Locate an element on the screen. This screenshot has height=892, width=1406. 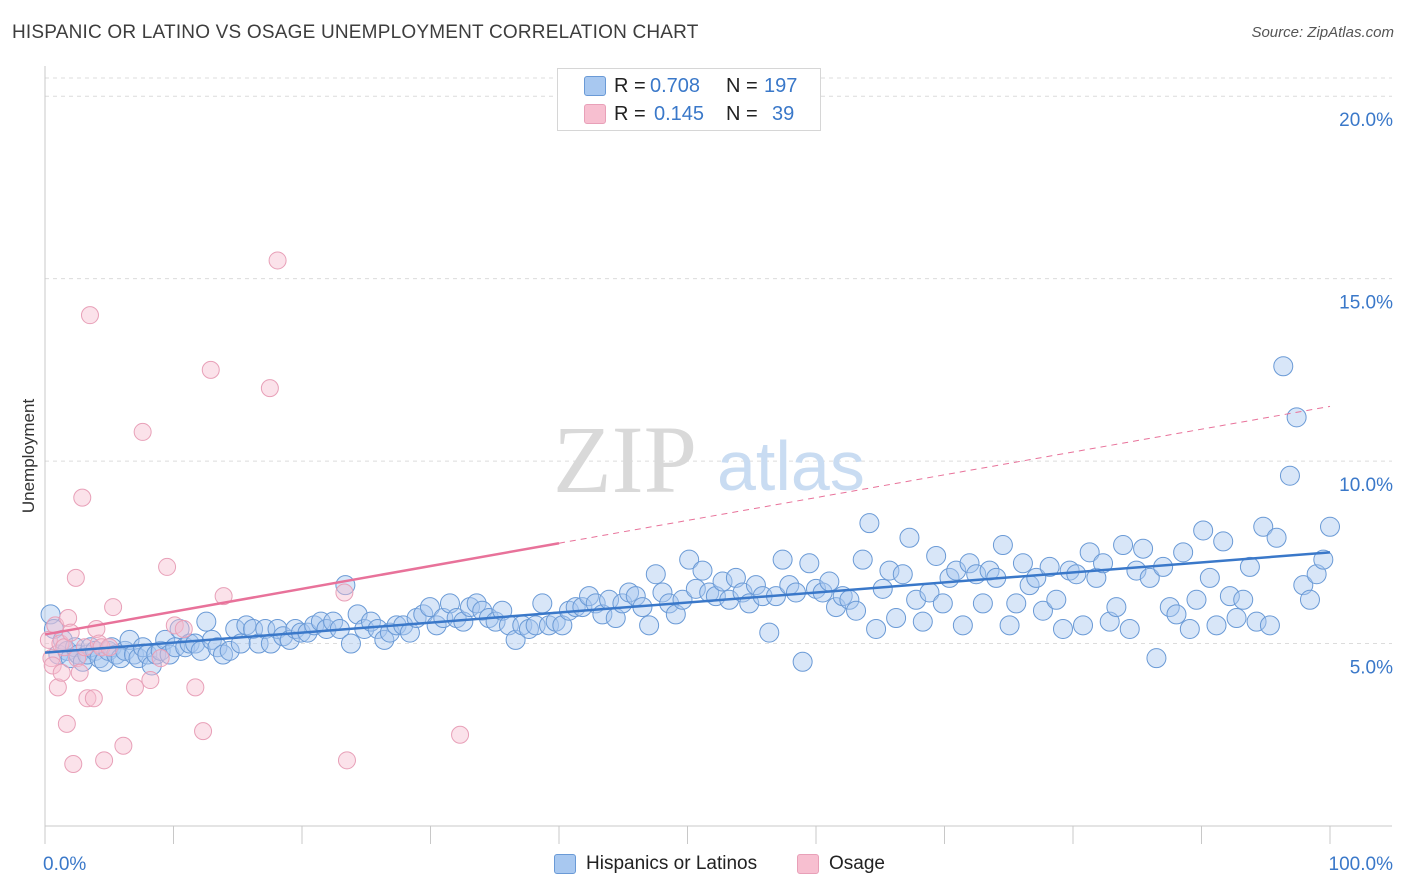
y-axis-label: Unemployment is located at coordinates (28, 456).